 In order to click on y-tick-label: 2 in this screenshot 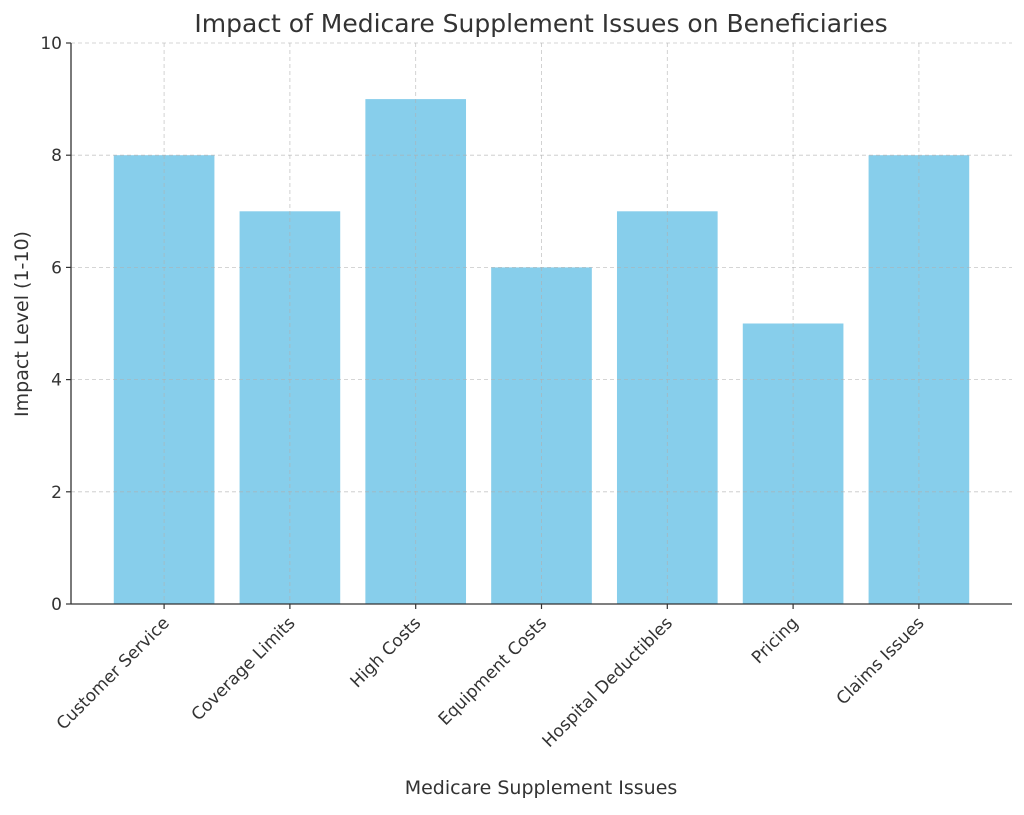, I will do `click(56, 493)`.